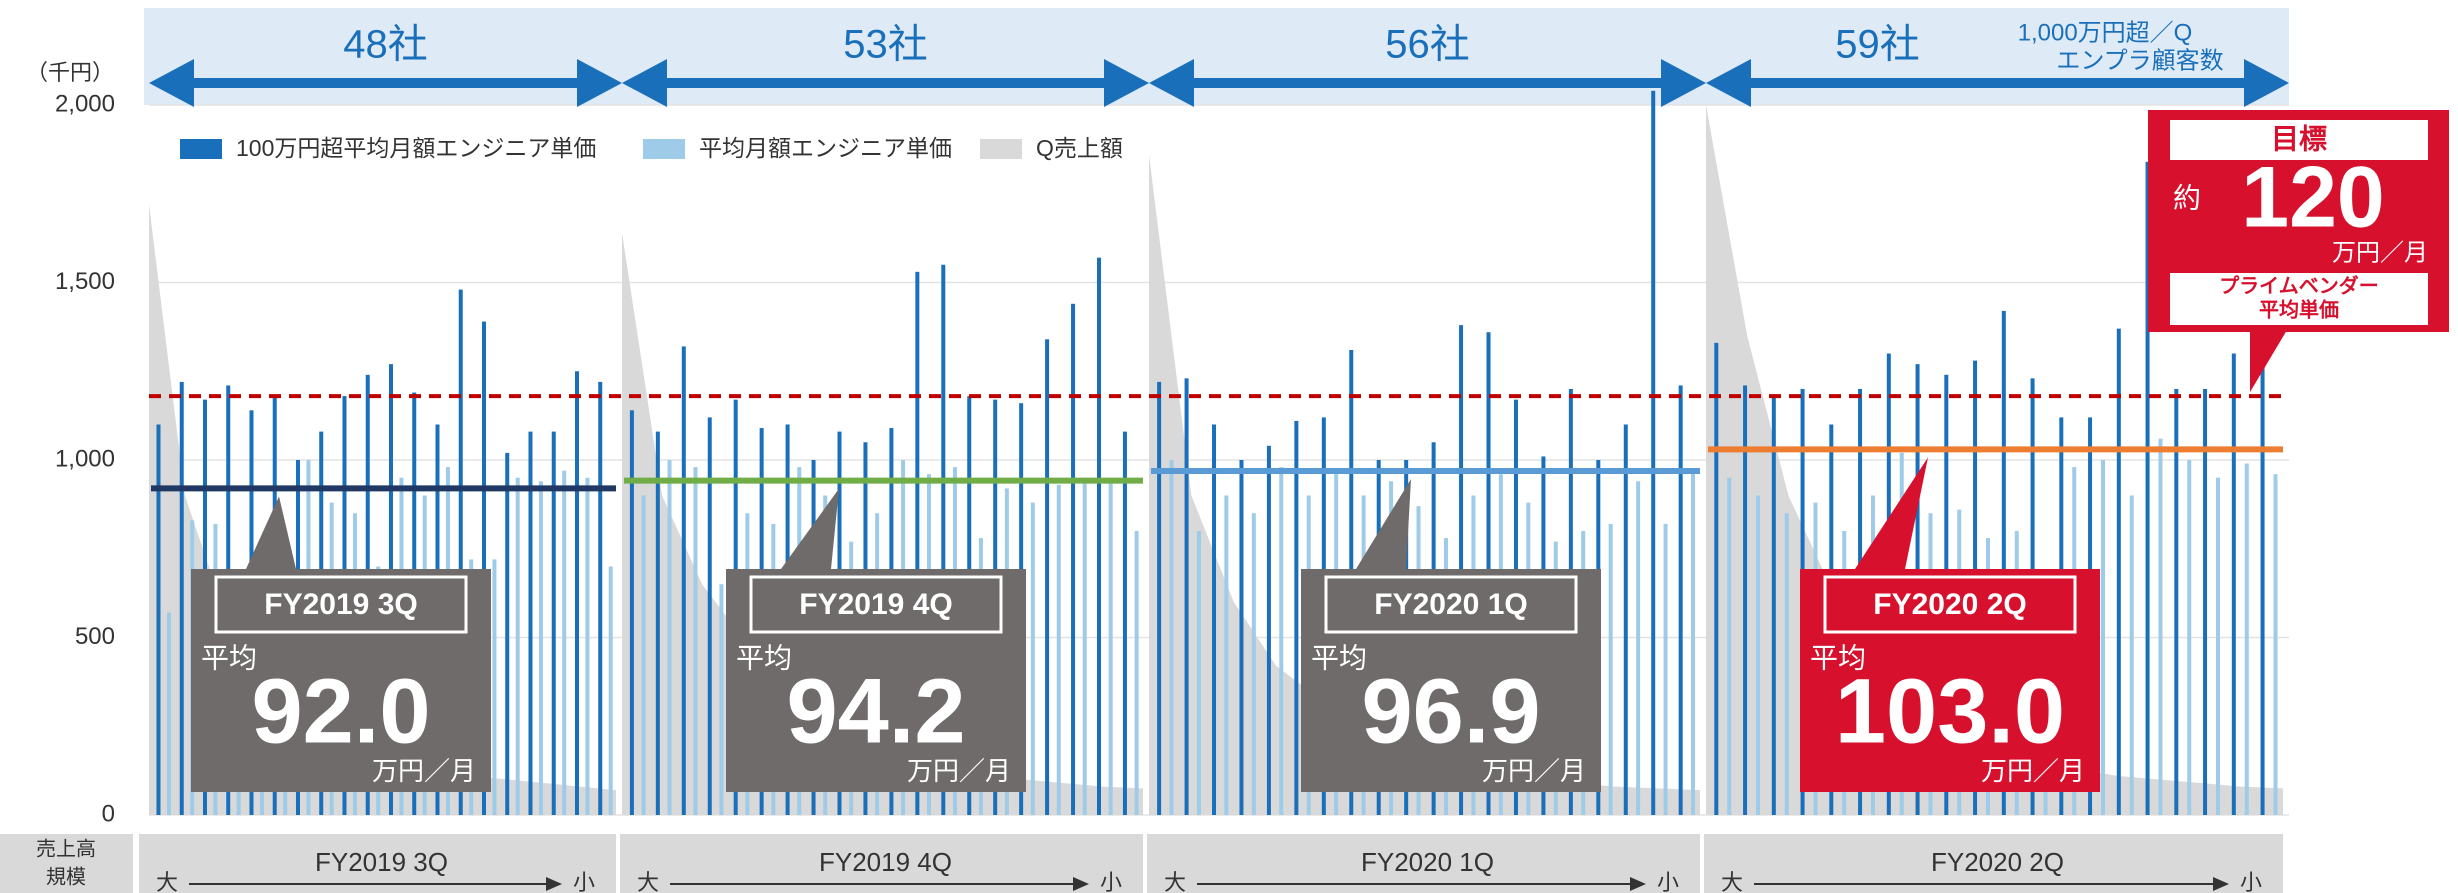  Describe the element at coordinates (2299, 299) in the screenshot. I see `target-note-box` at that location.